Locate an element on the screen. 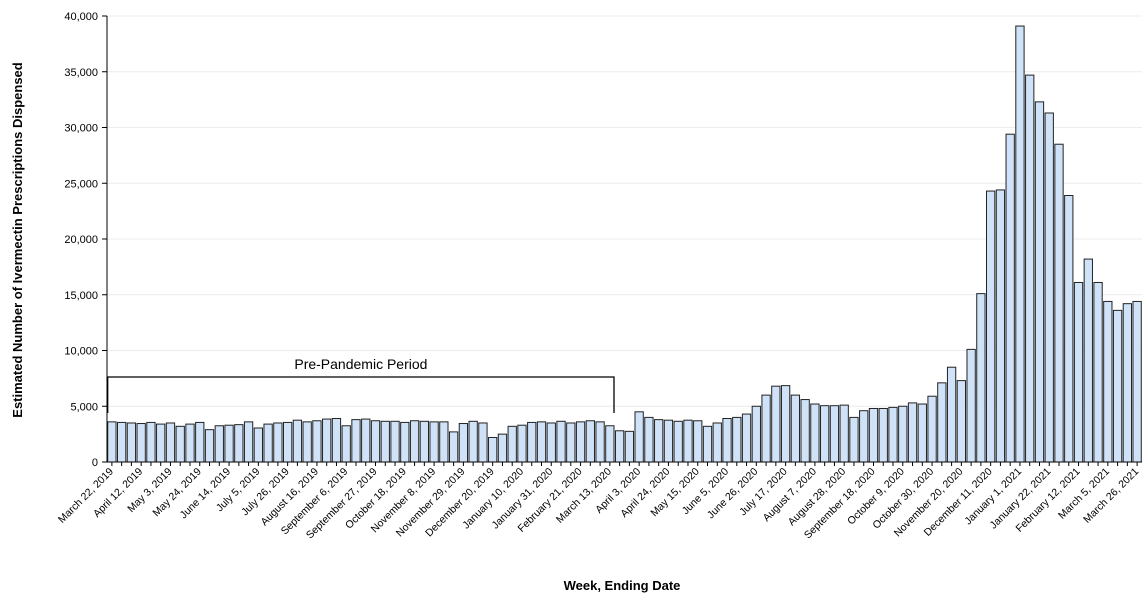  pre-pandemic-bracket is located at coordinates (361, 394).